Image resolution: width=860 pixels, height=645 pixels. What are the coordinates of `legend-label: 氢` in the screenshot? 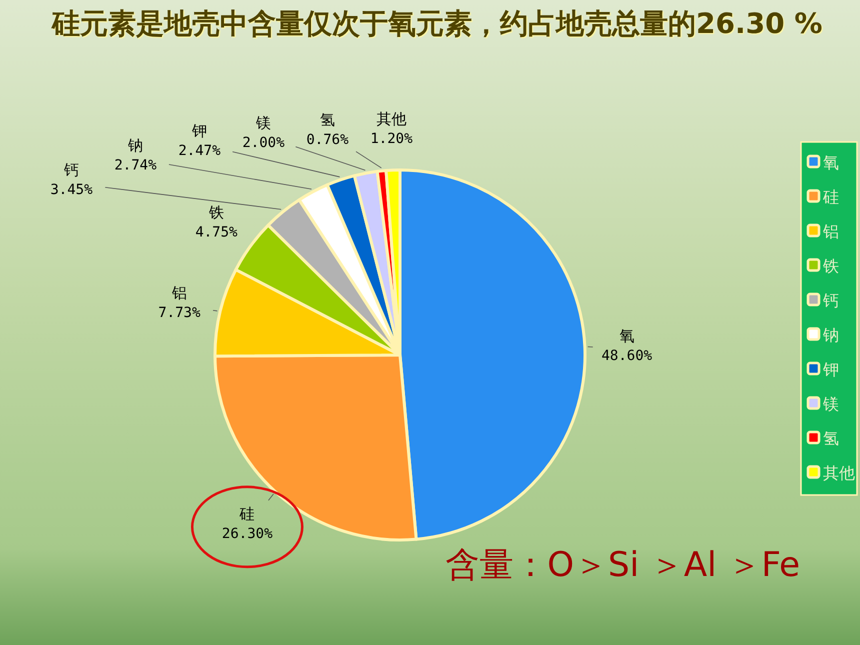 It's located at (831, 438).